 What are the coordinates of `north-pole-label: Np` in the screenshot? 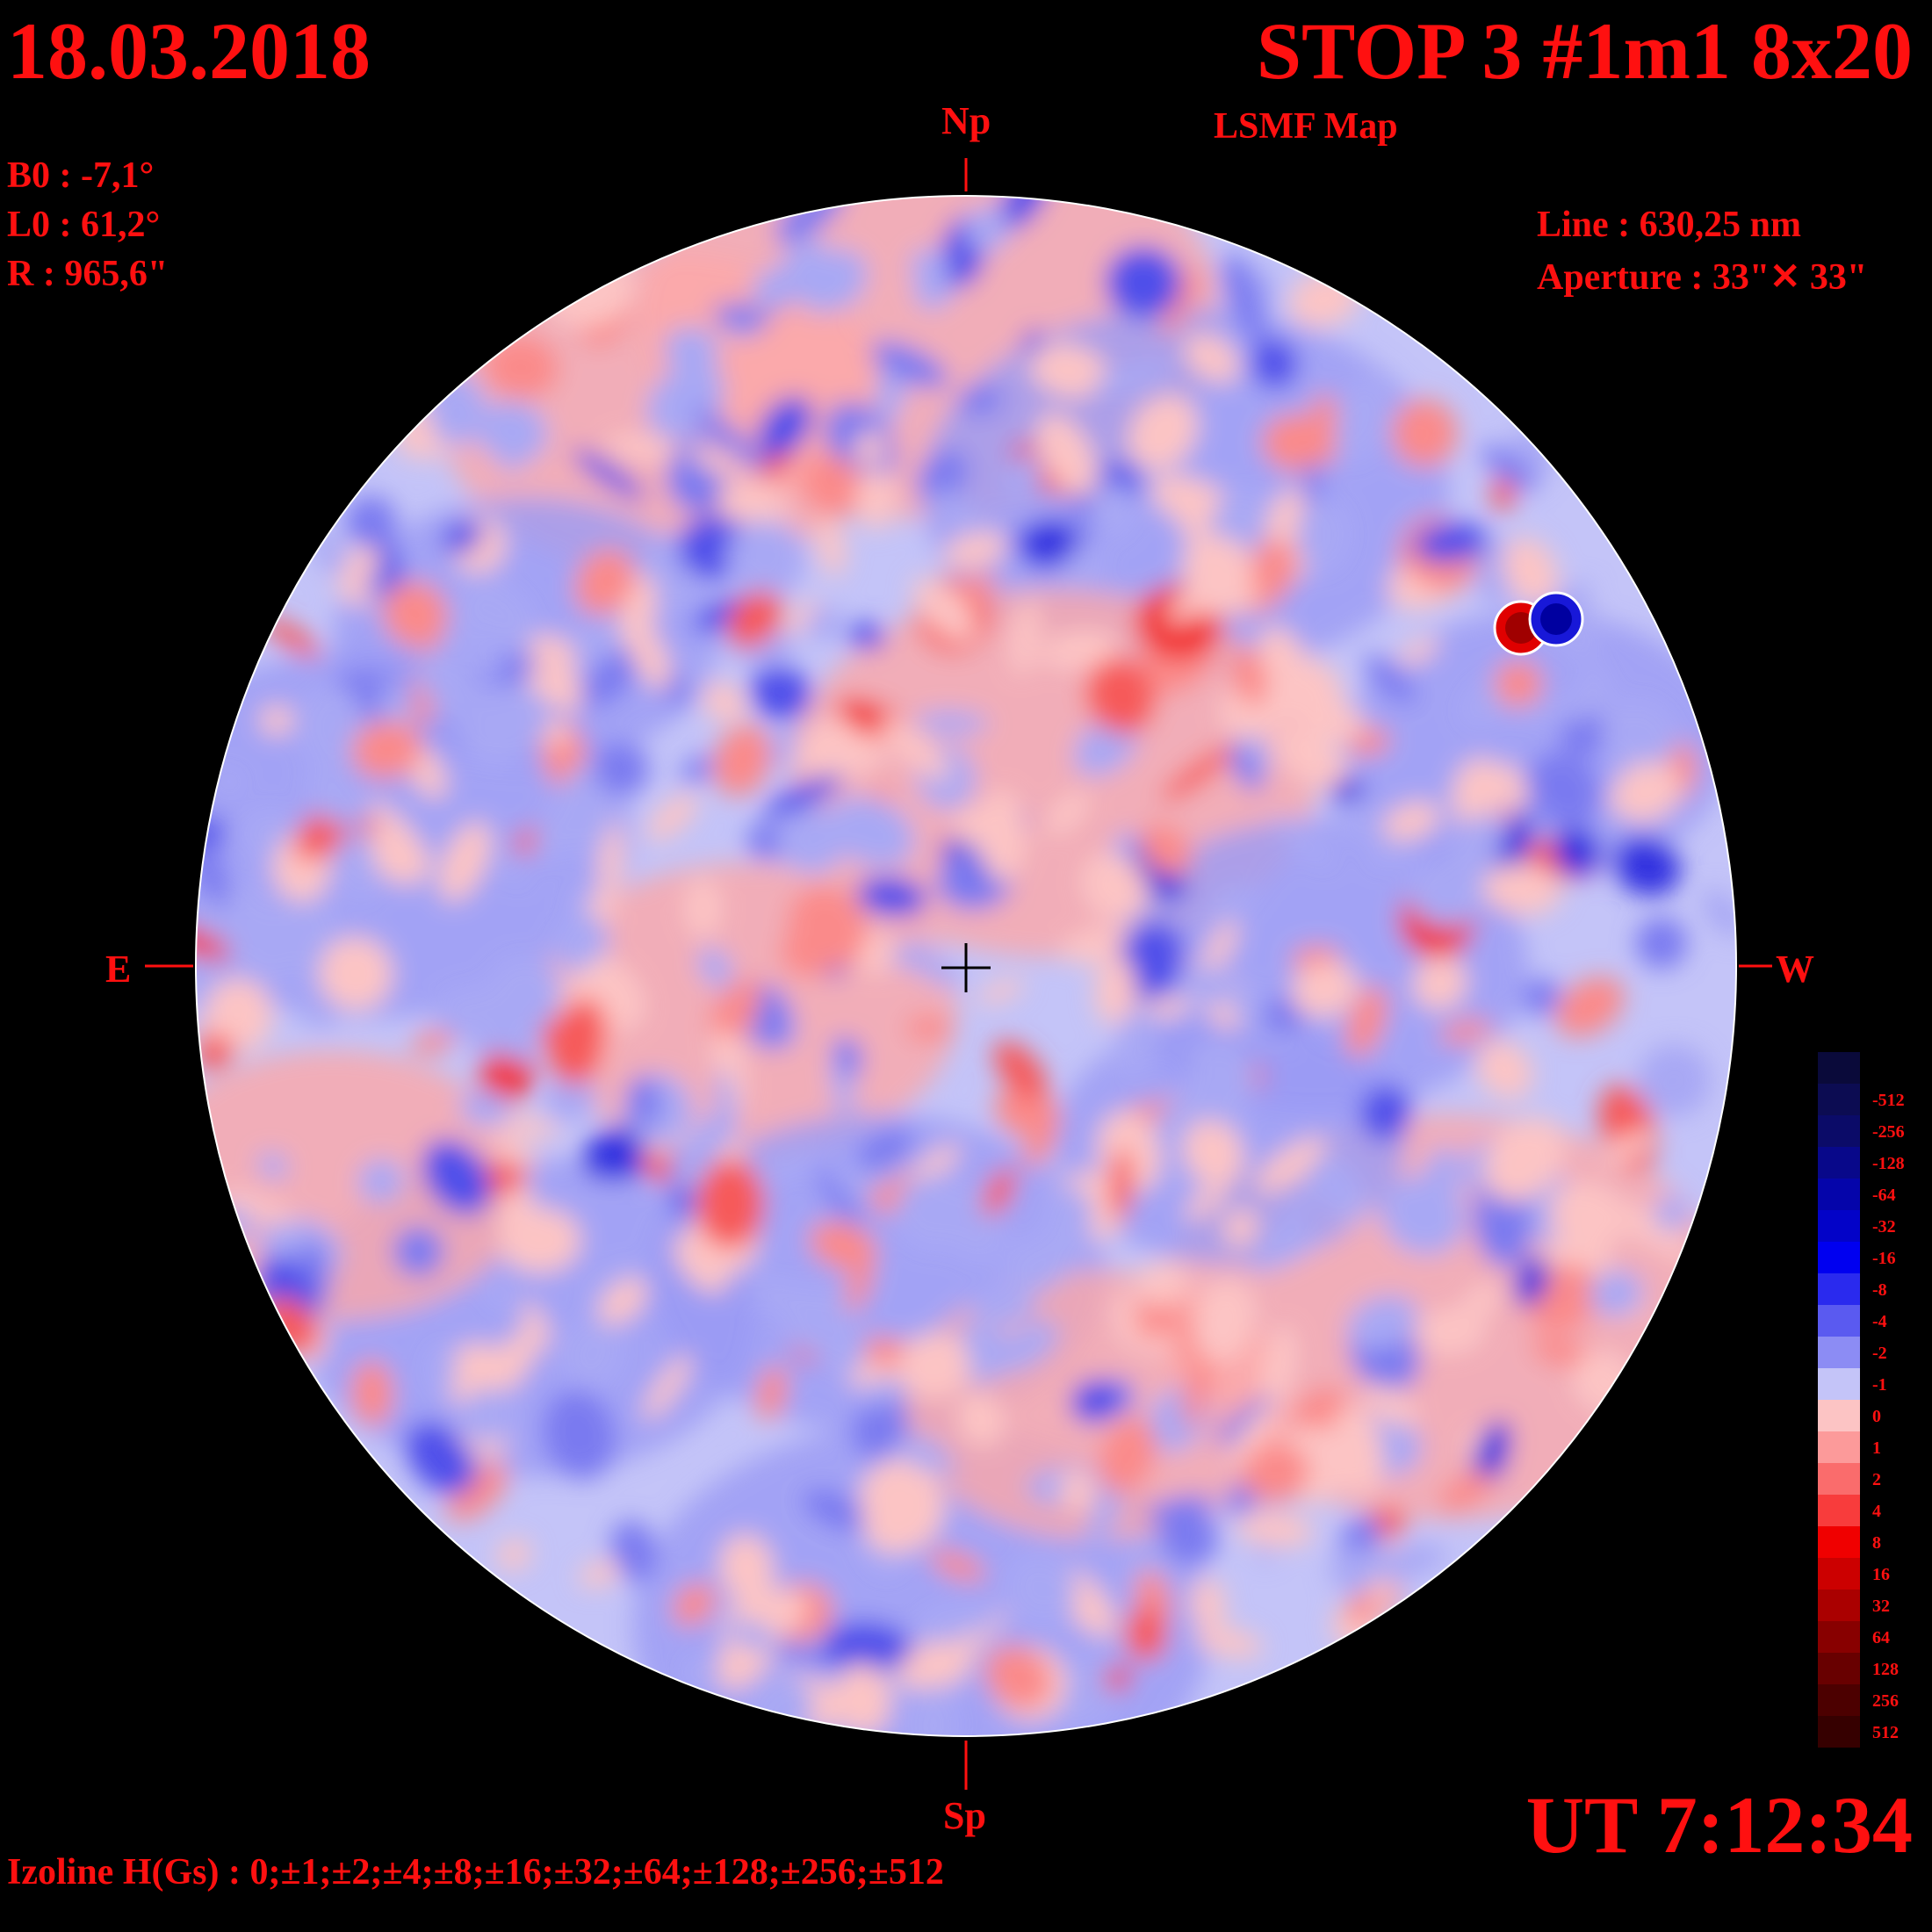 It's located at (966, 121).